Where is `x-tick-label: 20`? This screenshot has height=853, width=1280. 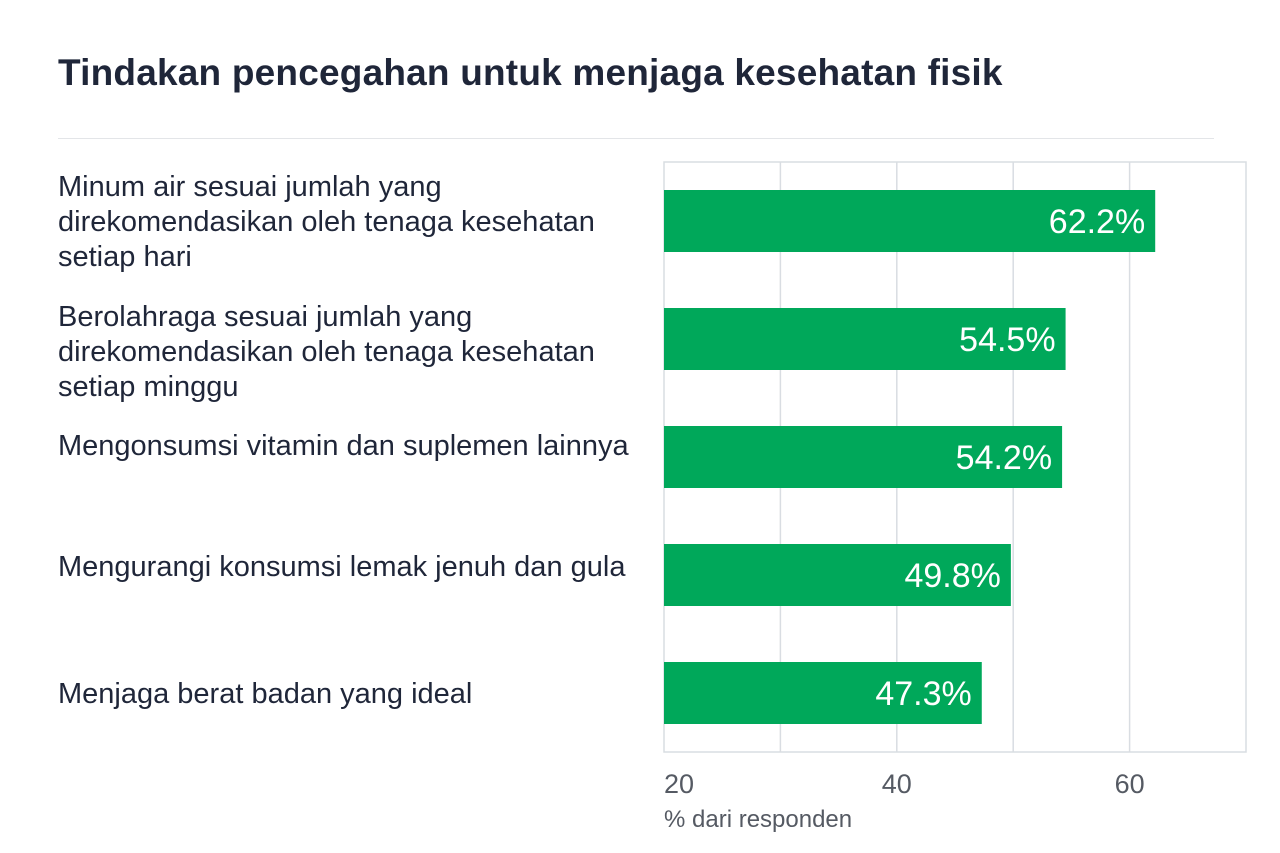 x-tick-label: 20 is located at coordinates (679, 784).